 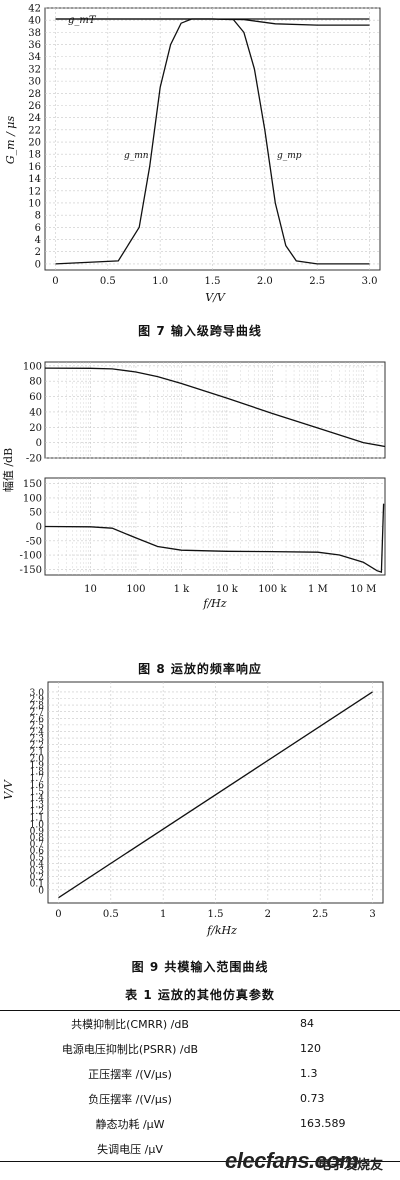 I want to click on y-tick-label: -150, so click(x=31, y=570).